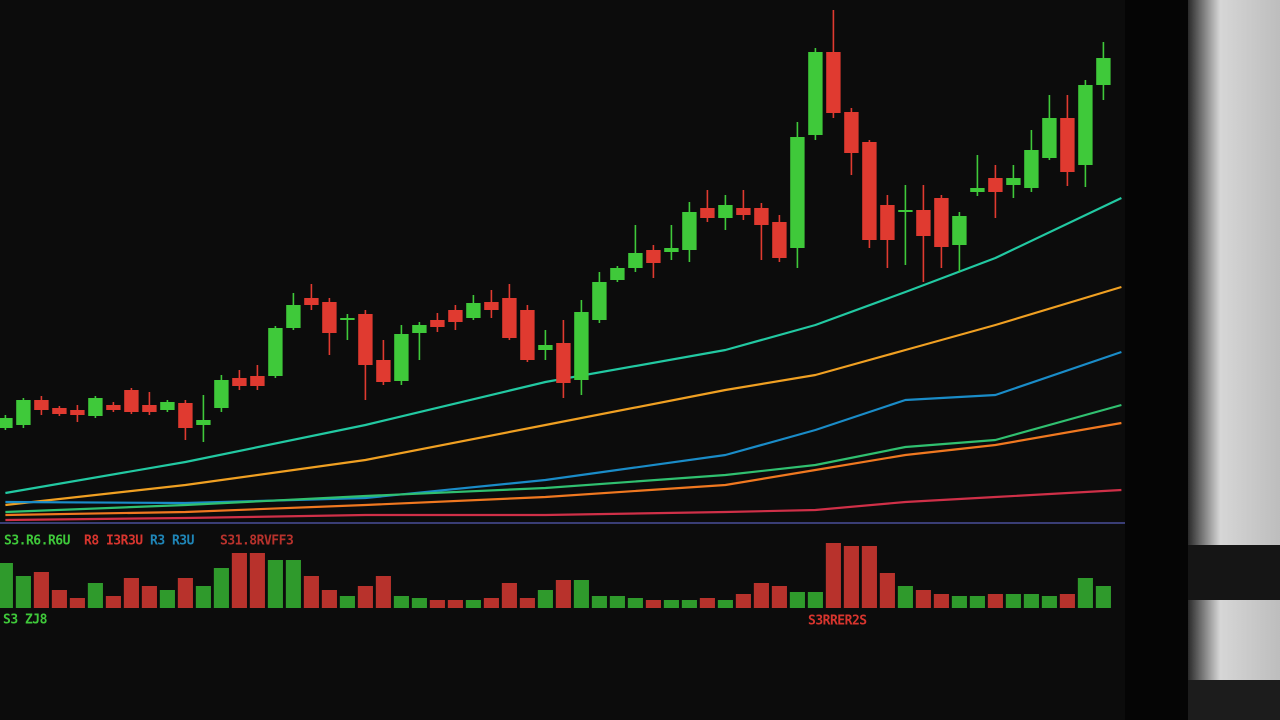  What do you see at coordinates (172, 541) in the screenshot?
I see `indicator-label: R3 R3U` at bounding box center [172, 541].